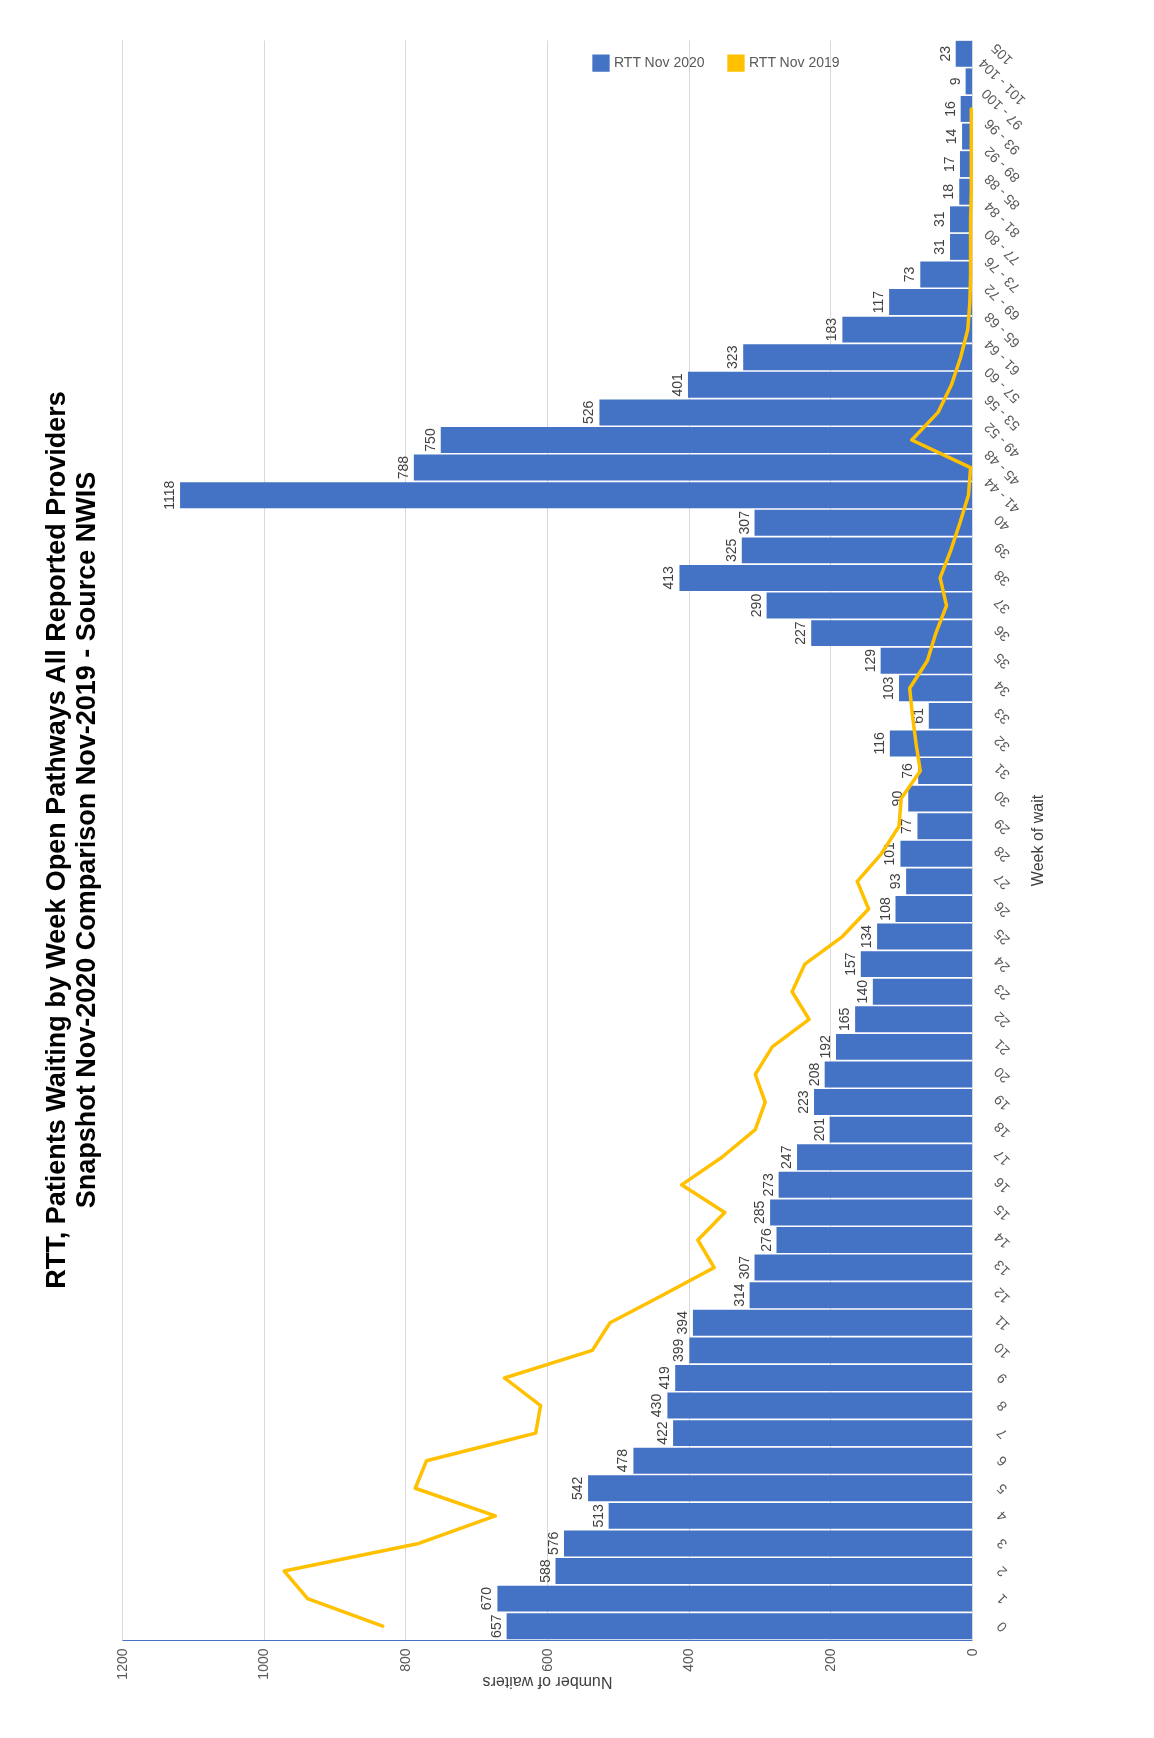 The width and height of the screenshot is (1154, 1738). Describe the element at coordinates (588, 412) in the screenshot. I see `data-label: 526` at that location.